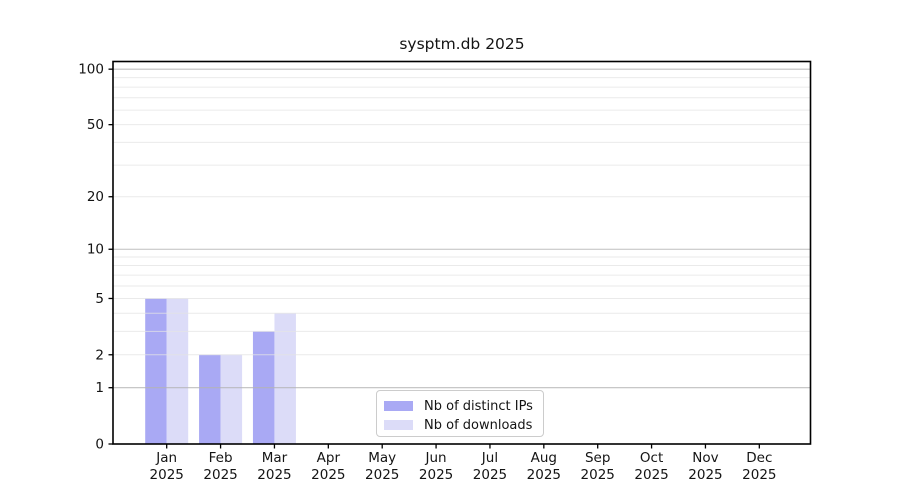  Describe the element at coordinates (651, 458) in the screenshot. I see `x-tick-label-month: Oct` at that location.